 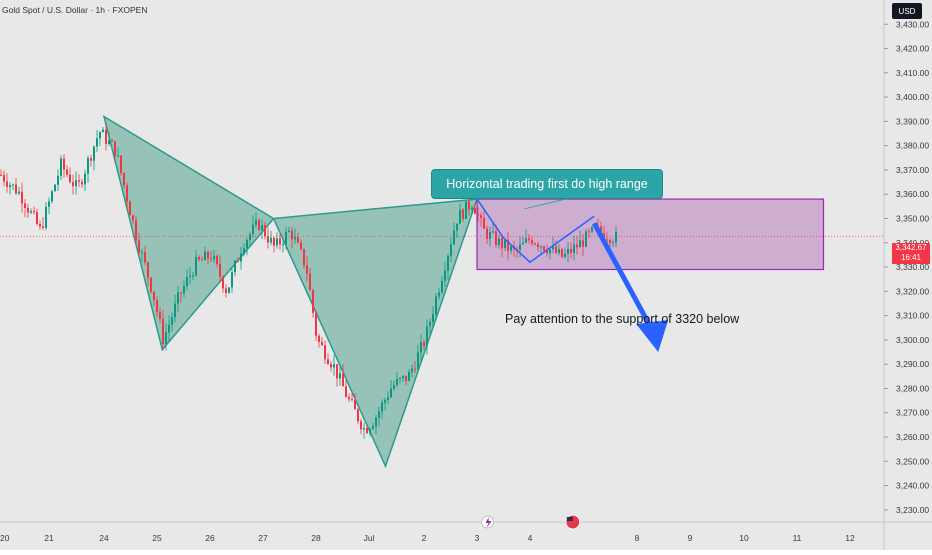 What do you see at coordinates (912, 49) in the screenshot?
I see `y-tick-label: 3,420.00` at bounding box center [912, 49].